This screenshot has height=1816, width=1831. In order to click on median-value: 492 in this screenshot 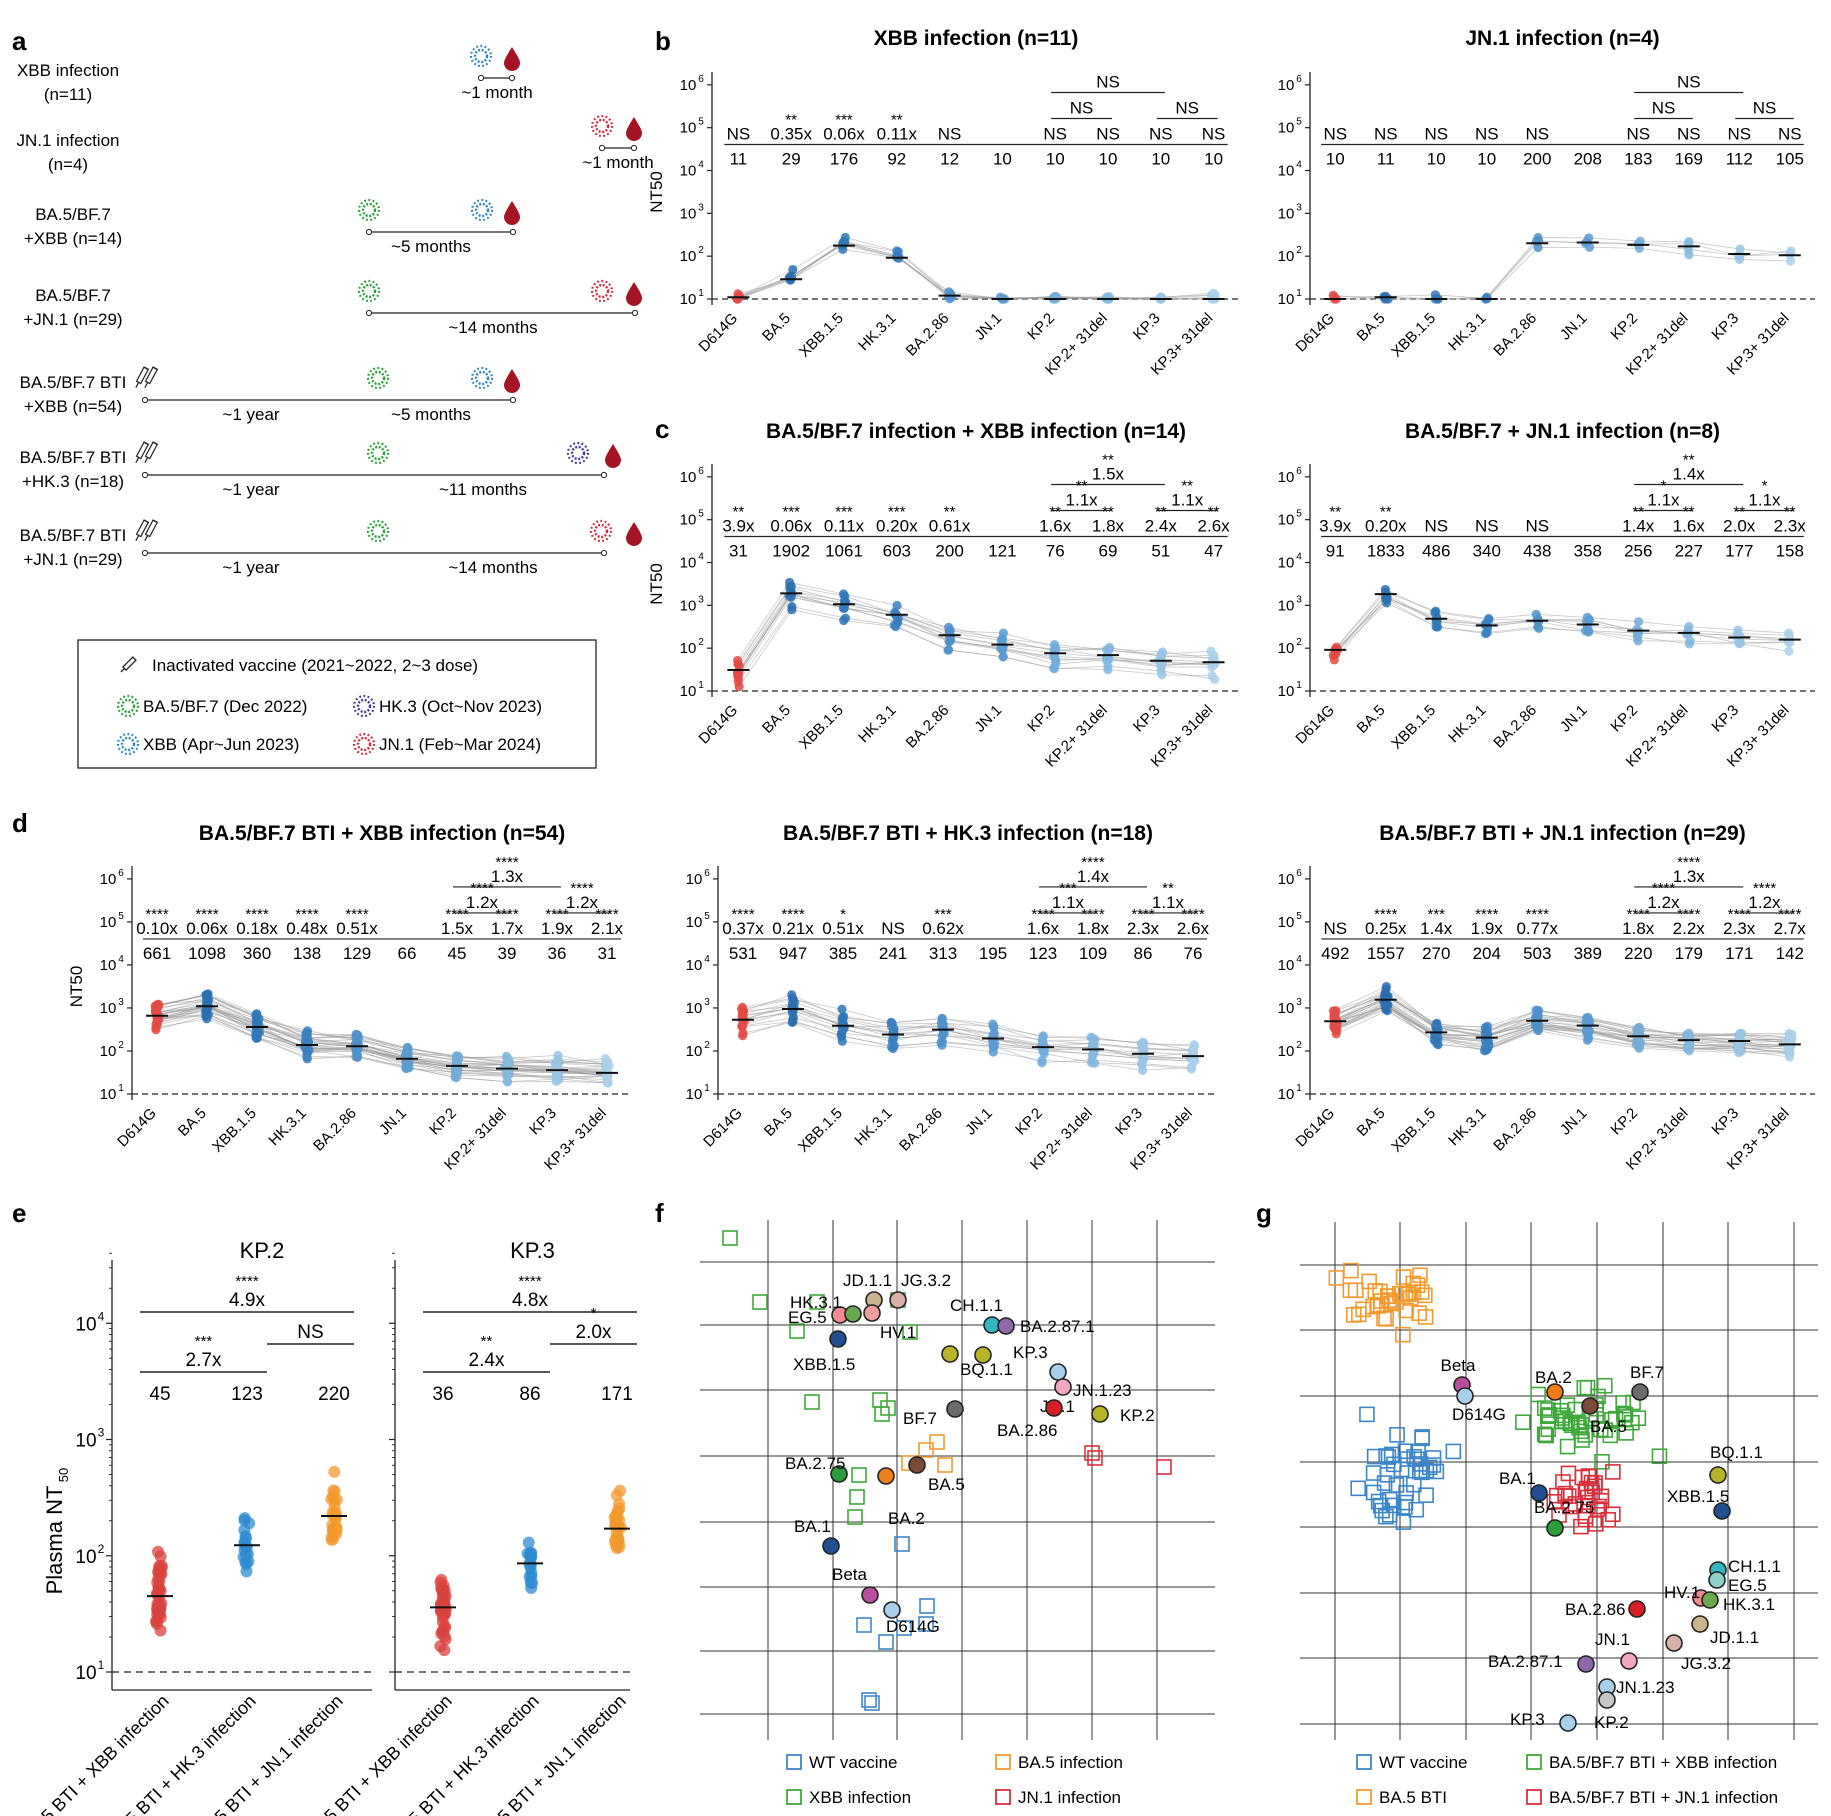, I will do `click(1335, 953)`.